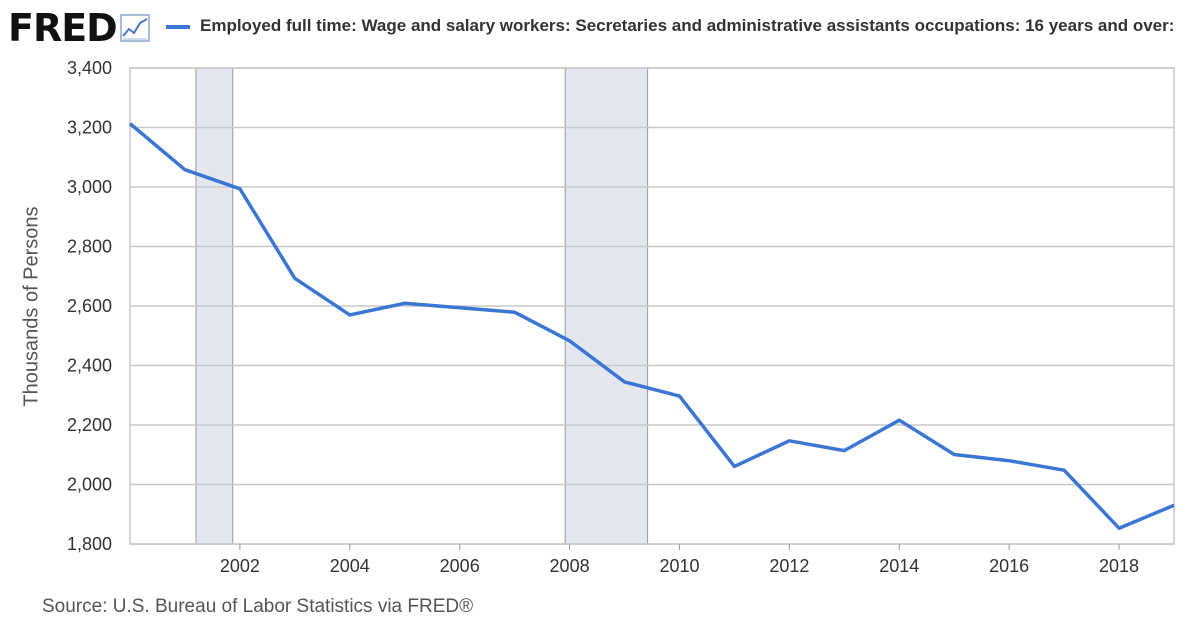  What do you see at coordinates (135, 28) in the screenshot?
I see `chart-line-icon` at bounding box center [135, 28].